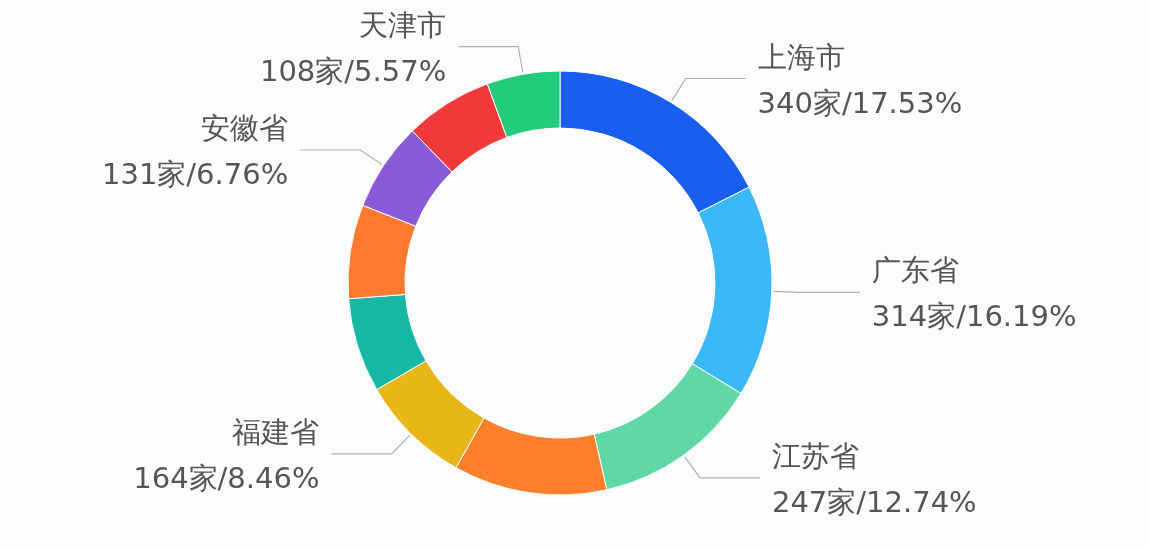 The width and height of the screenshot is (1150, 550). I want to click on data-label: 247家/12.74%, so click(874, 501).